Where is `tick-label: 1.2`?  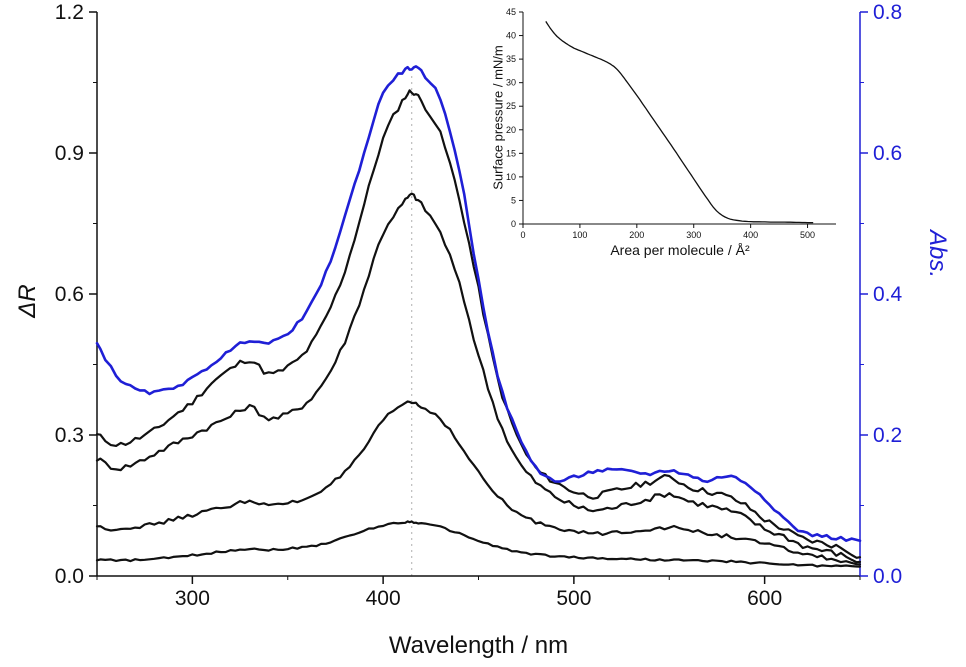
tick-label: 1.2 is located at coordinates (69, 12).